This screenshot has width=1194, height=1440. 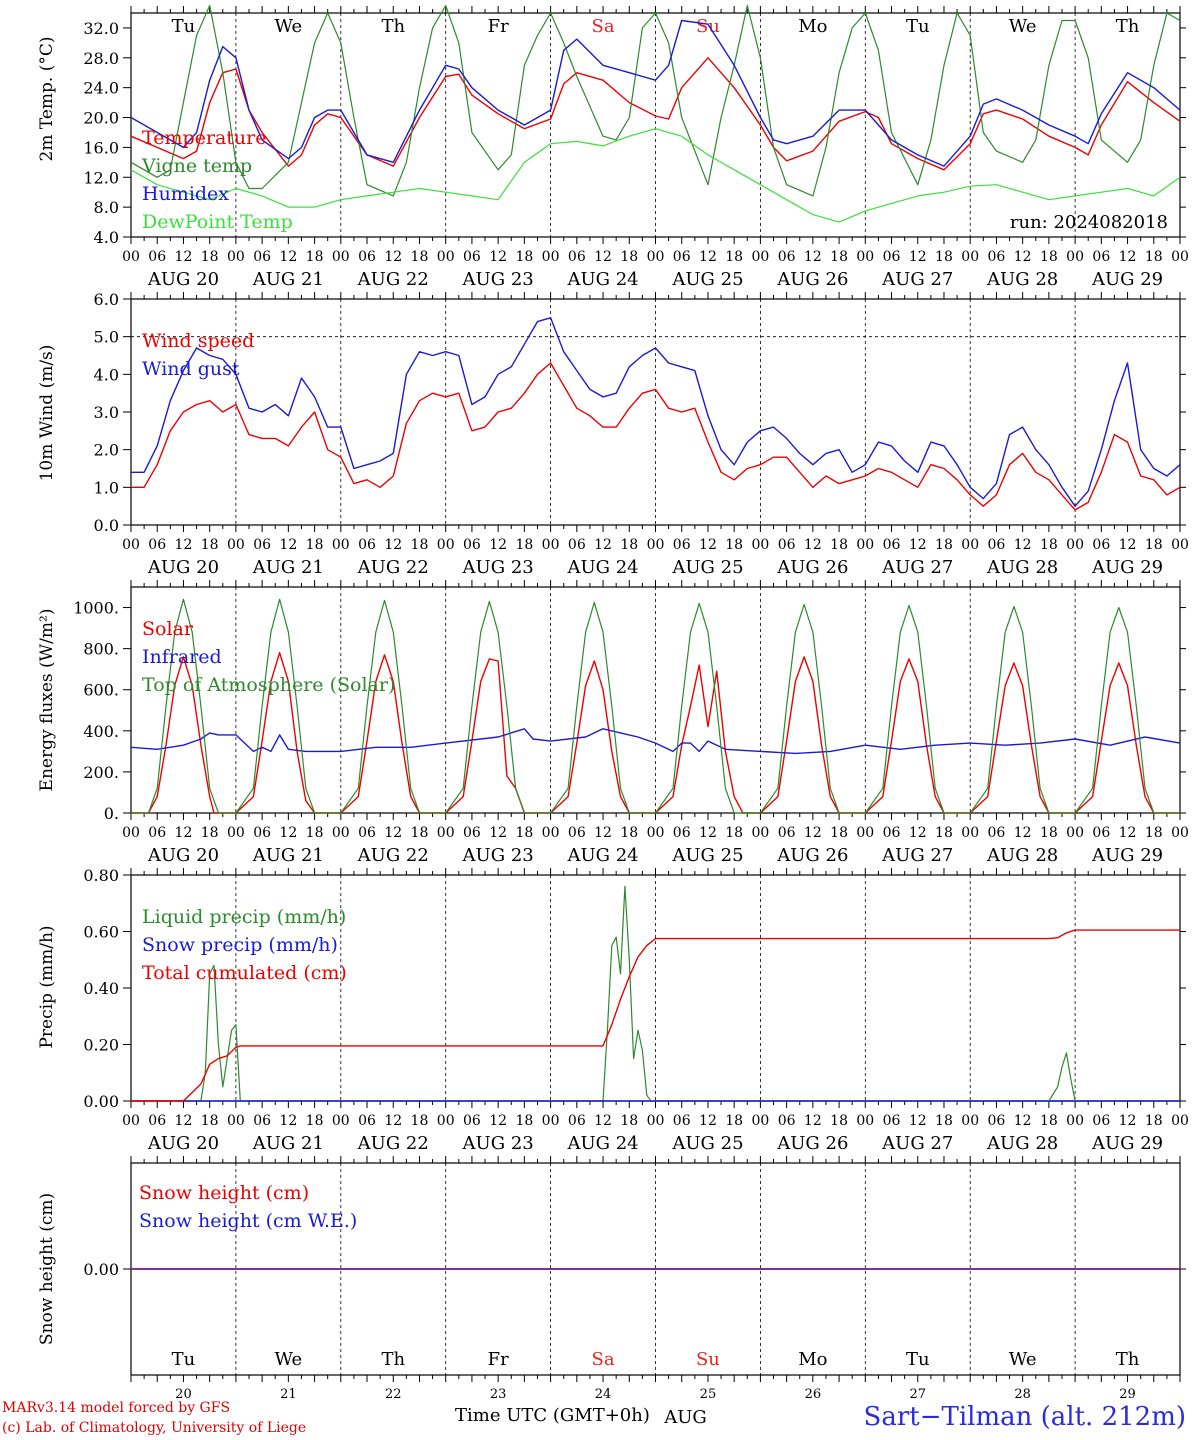 What do you see at coordinates (498, 1359) in the screenshot?
I see `day-of-week-label: Fr` at bounding box center [498, 1359].